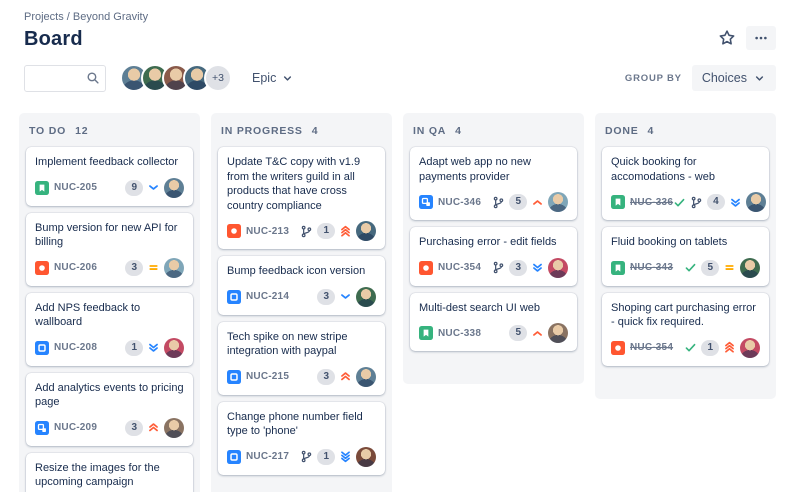 Image resolution: width=800 pixels, height=492 pixels. What do you see at coordinates (268, 231) in the screenshot?
I see `card-key: NUC-213` at bounding box center [268, 231].